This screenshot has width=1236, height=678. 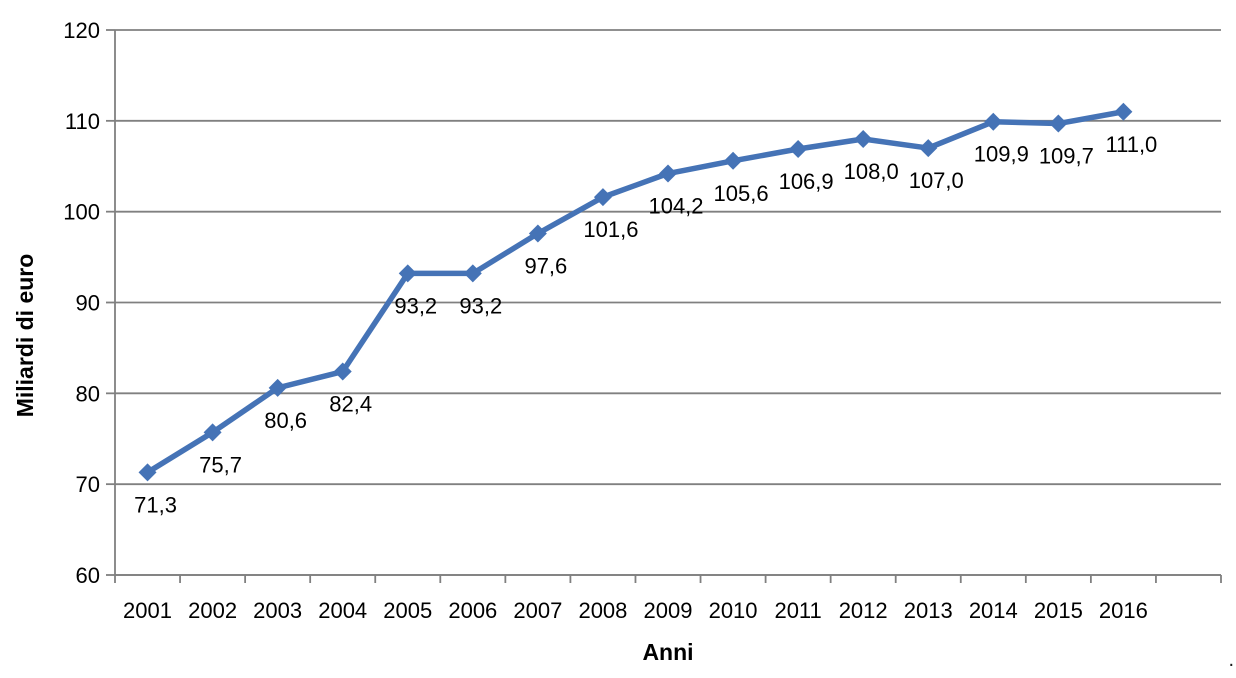 What do you see at coordinates (81, 212) in the screenshot?
I see `y-tick-label: 100` at bounding box center [81, 212].